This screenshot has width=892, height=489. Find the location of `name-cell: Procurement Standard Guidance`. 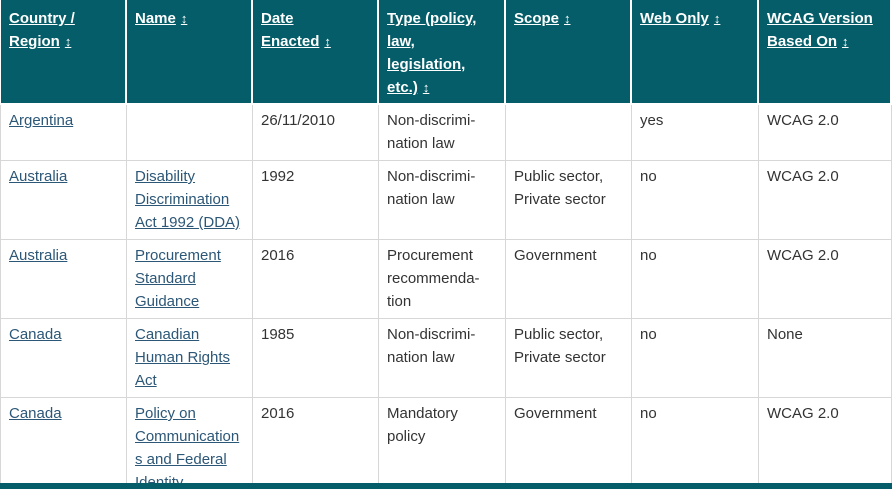

name-cell: Procurement Standard Guidance is located at coordinates (190, 279).